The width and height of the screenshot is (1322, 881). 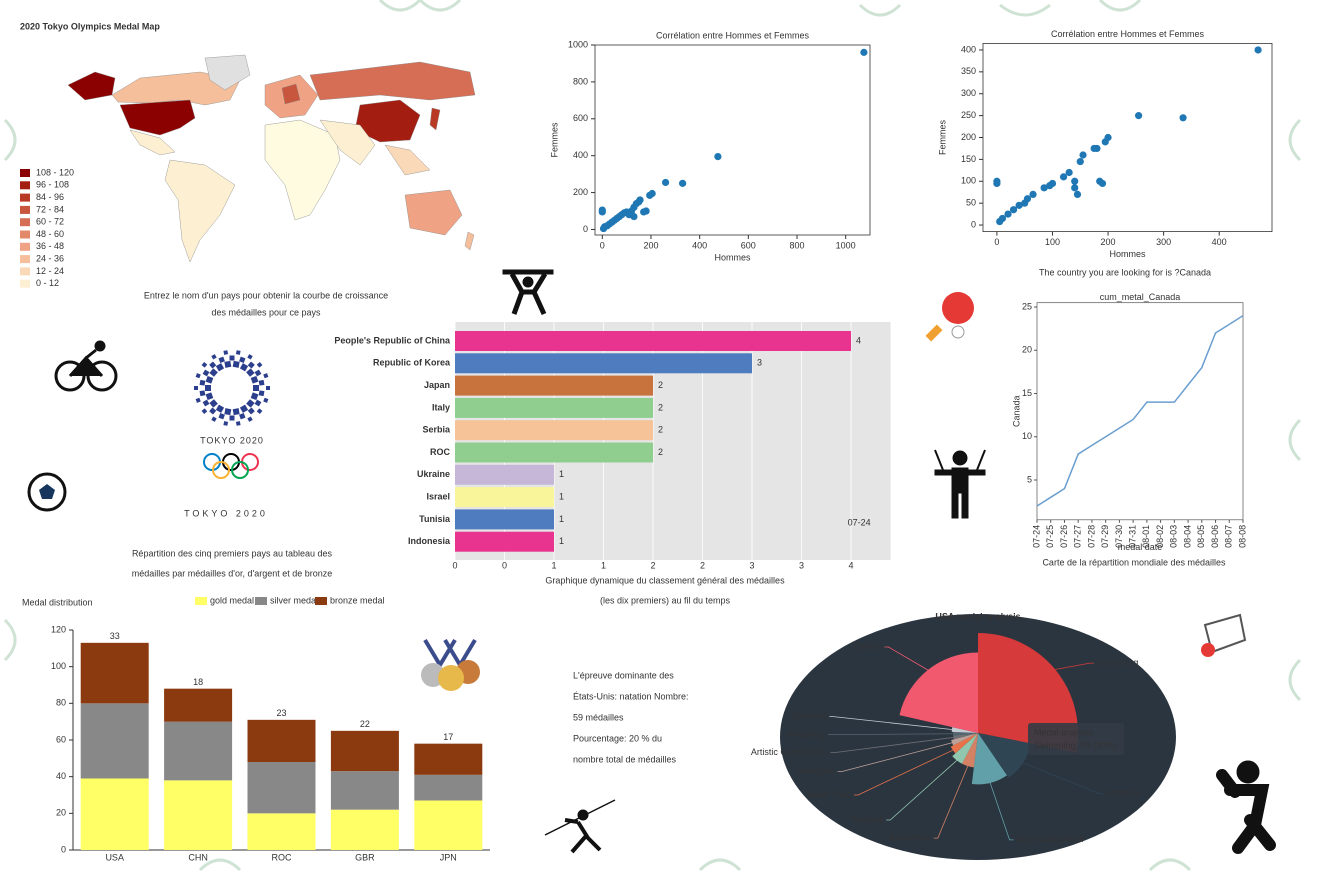 What do you see at coordinates (448, 857) in the screenshot?
I see `x-tick-label: JPN` at bounding box center [448, 857].